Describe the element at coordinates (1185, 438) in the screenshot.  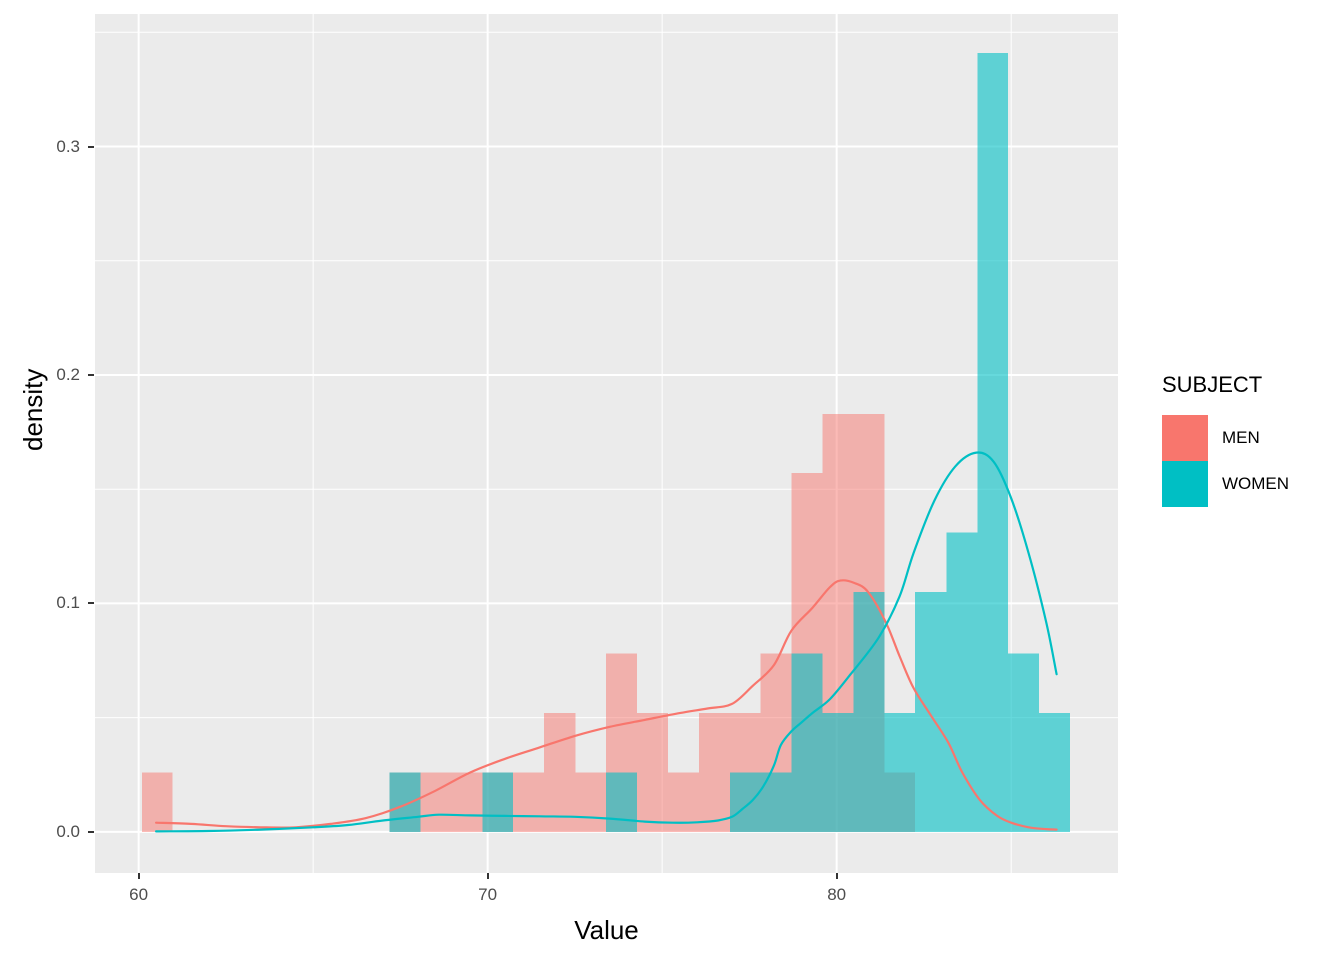
I see `legend-swatch-men` at that location.